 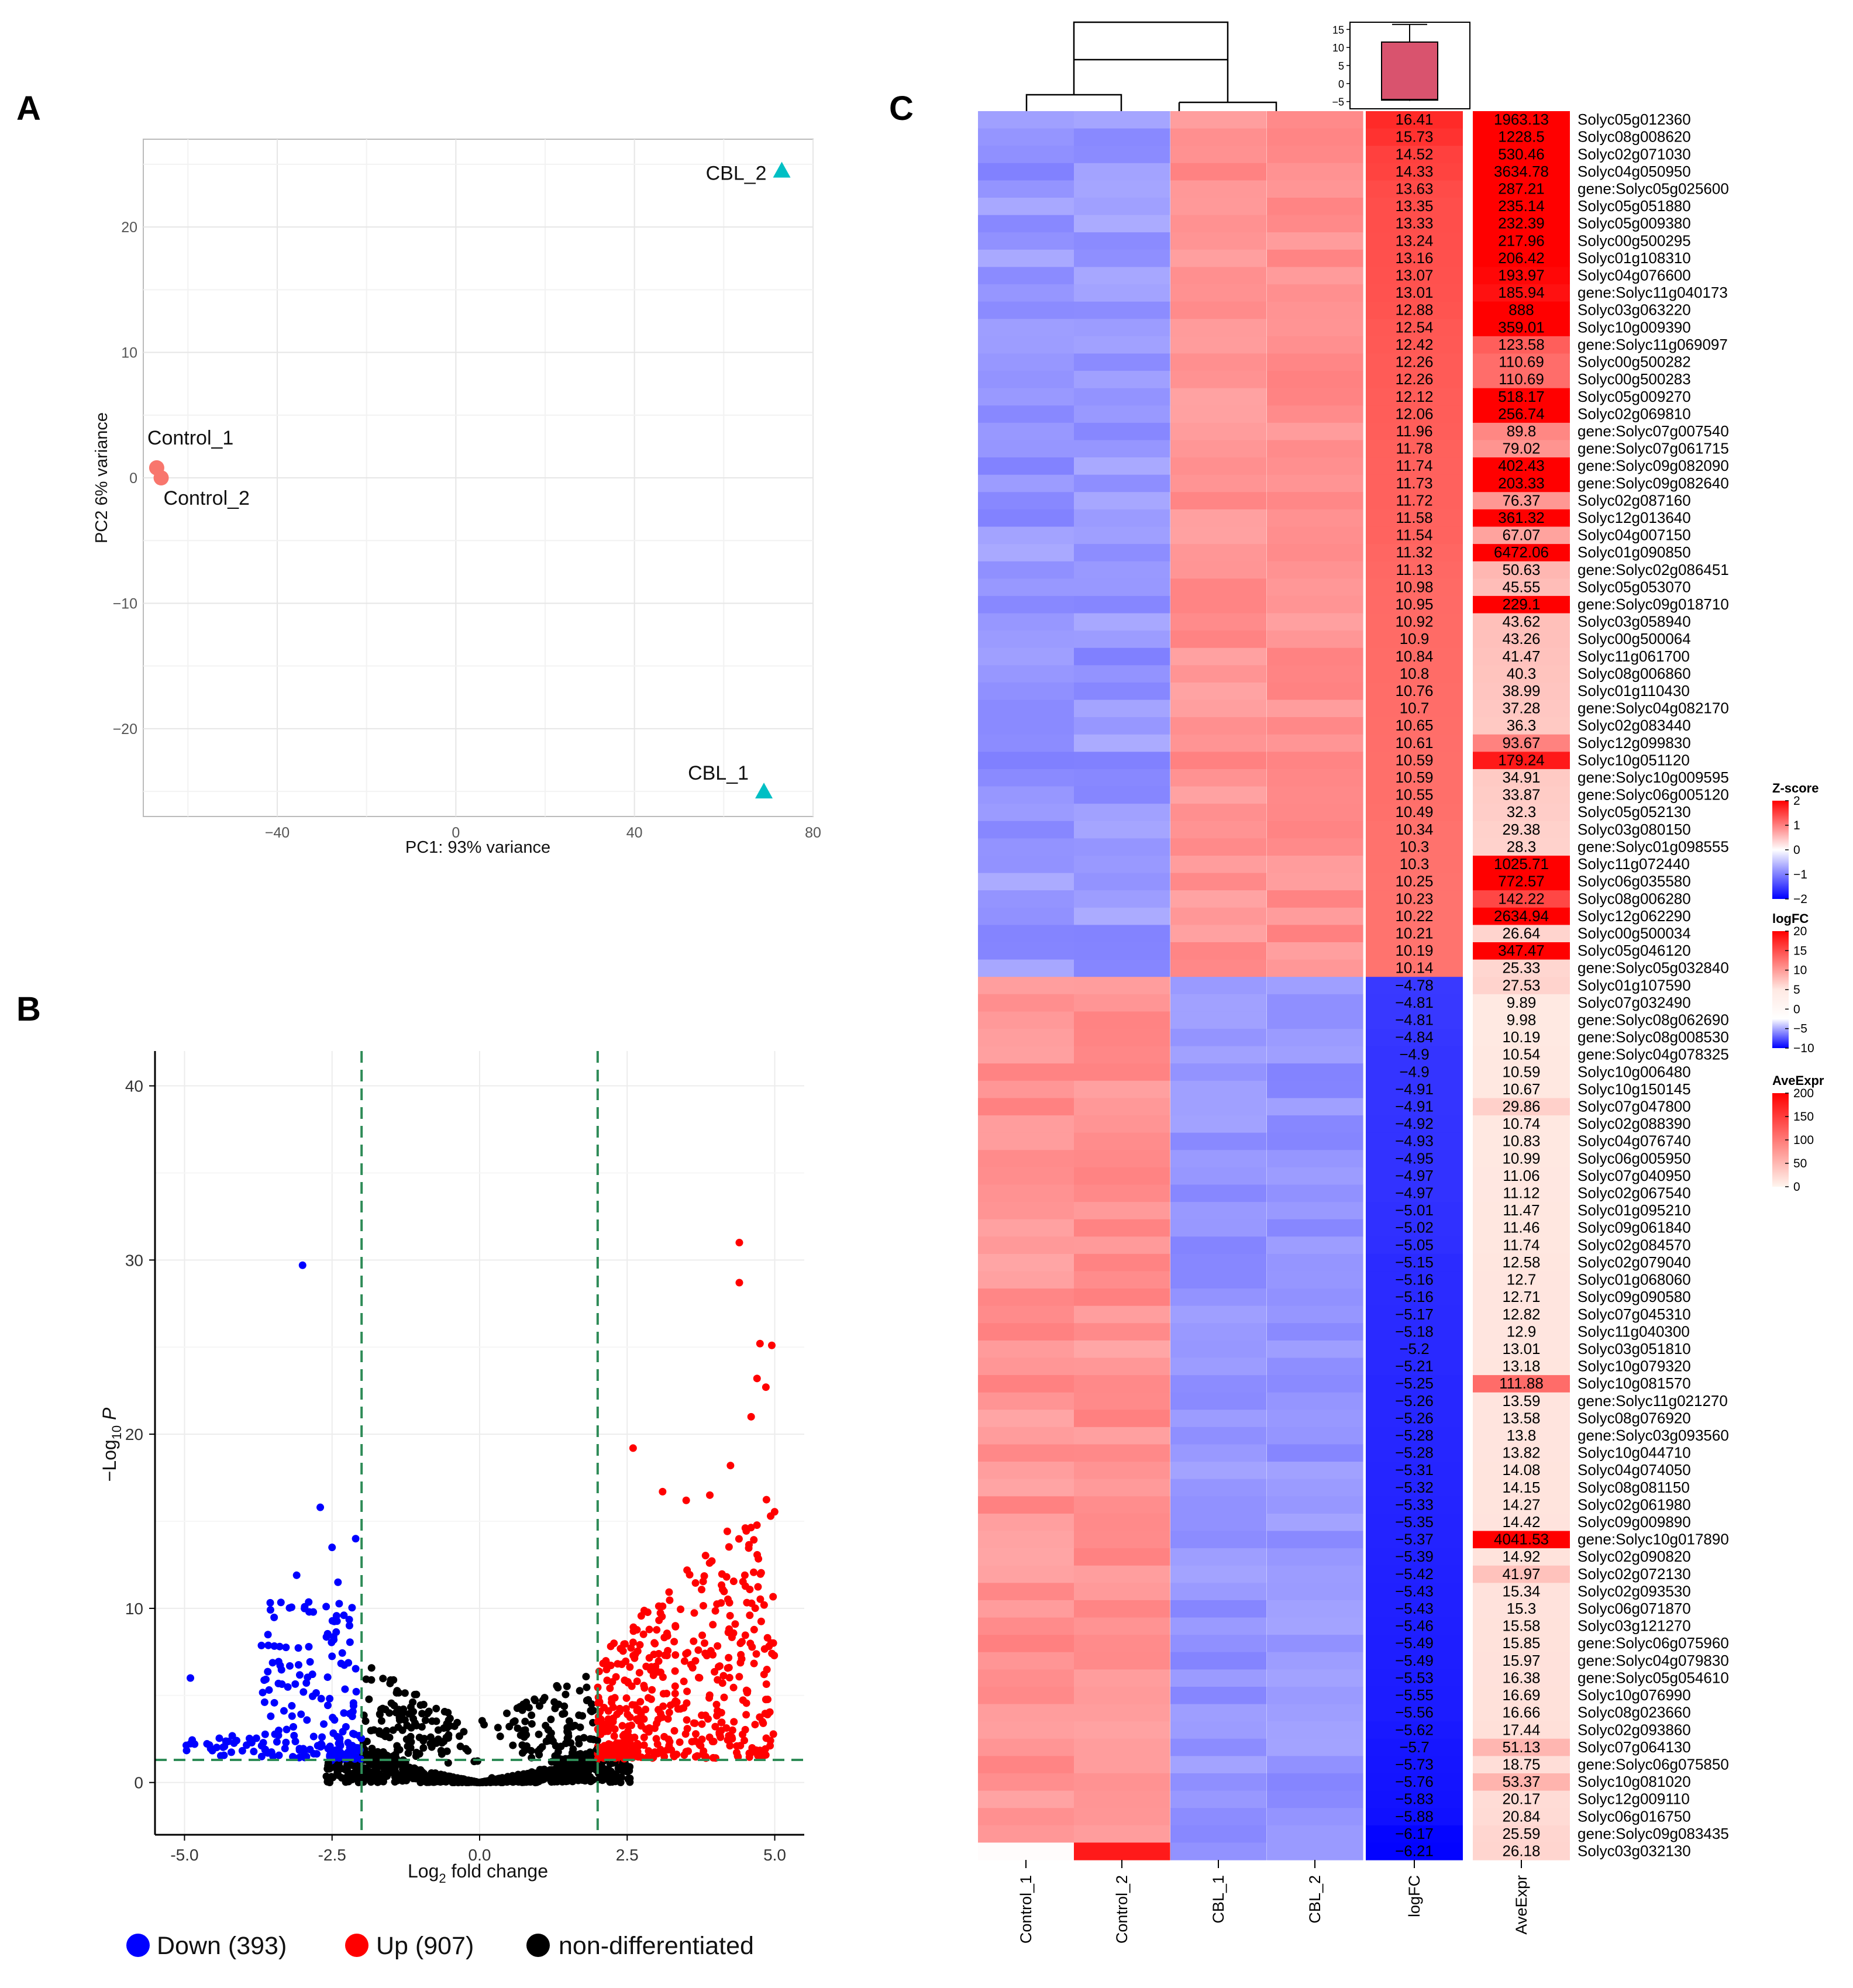 I want to click on logfc-value: −5.7, so click(x=1414, y=1747).